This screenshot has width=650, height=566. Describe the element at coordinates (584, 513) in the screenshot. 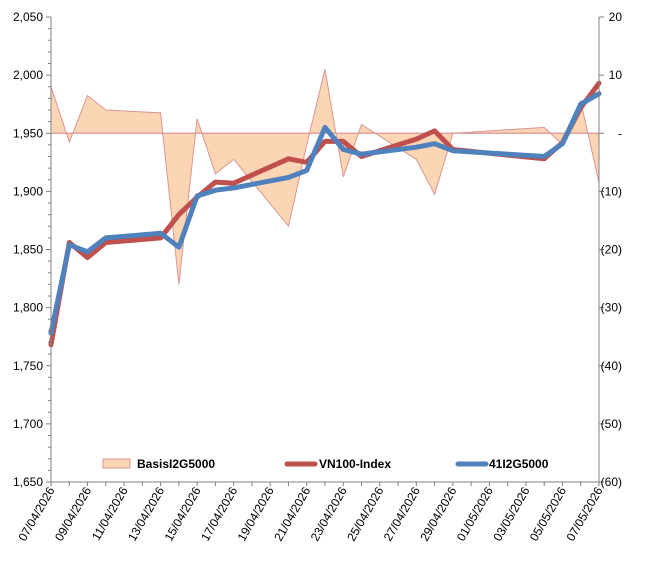

I see `x-axis-tick-label: 07/05/2026` at that location.